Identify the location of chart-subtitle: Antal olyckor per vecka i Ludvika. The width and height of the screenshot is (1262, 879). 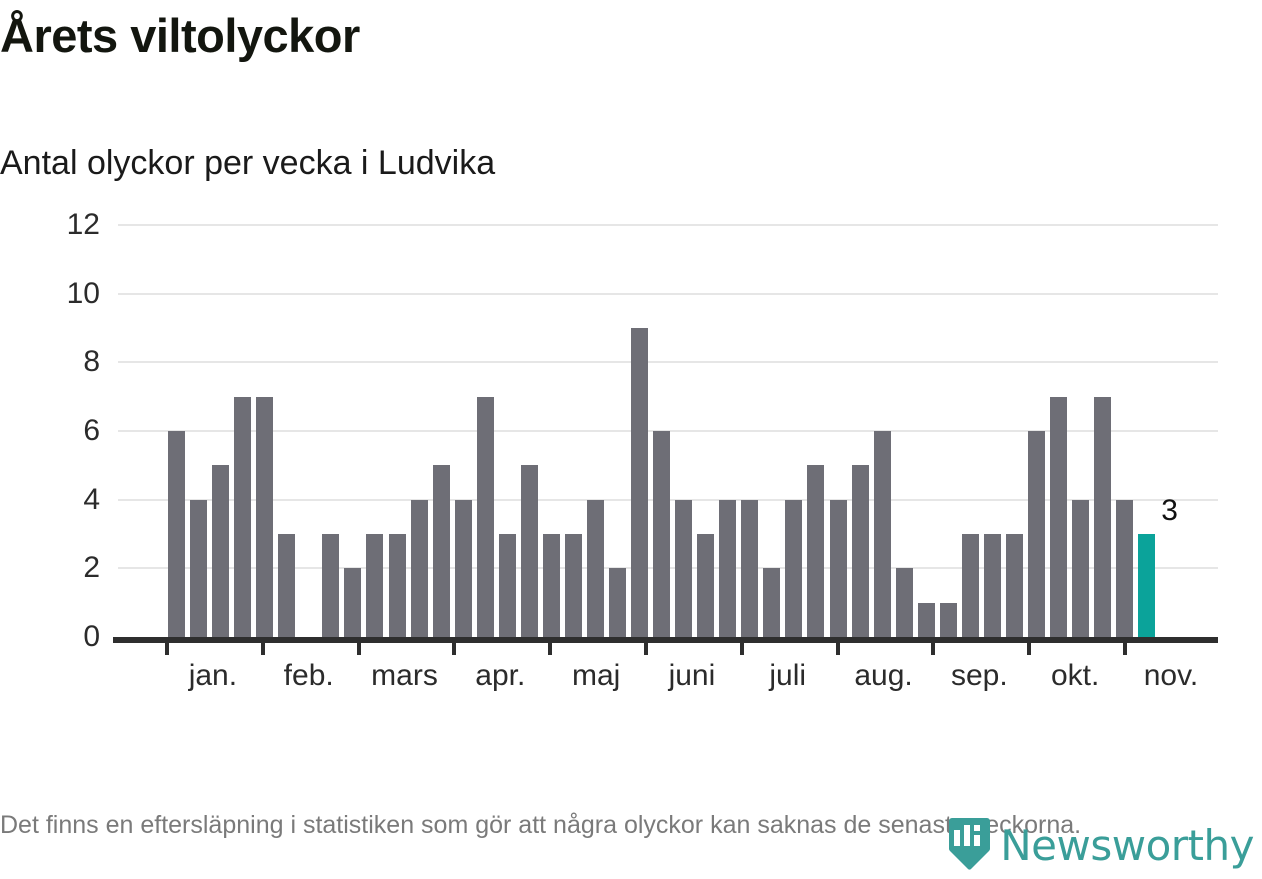
(248, 163).